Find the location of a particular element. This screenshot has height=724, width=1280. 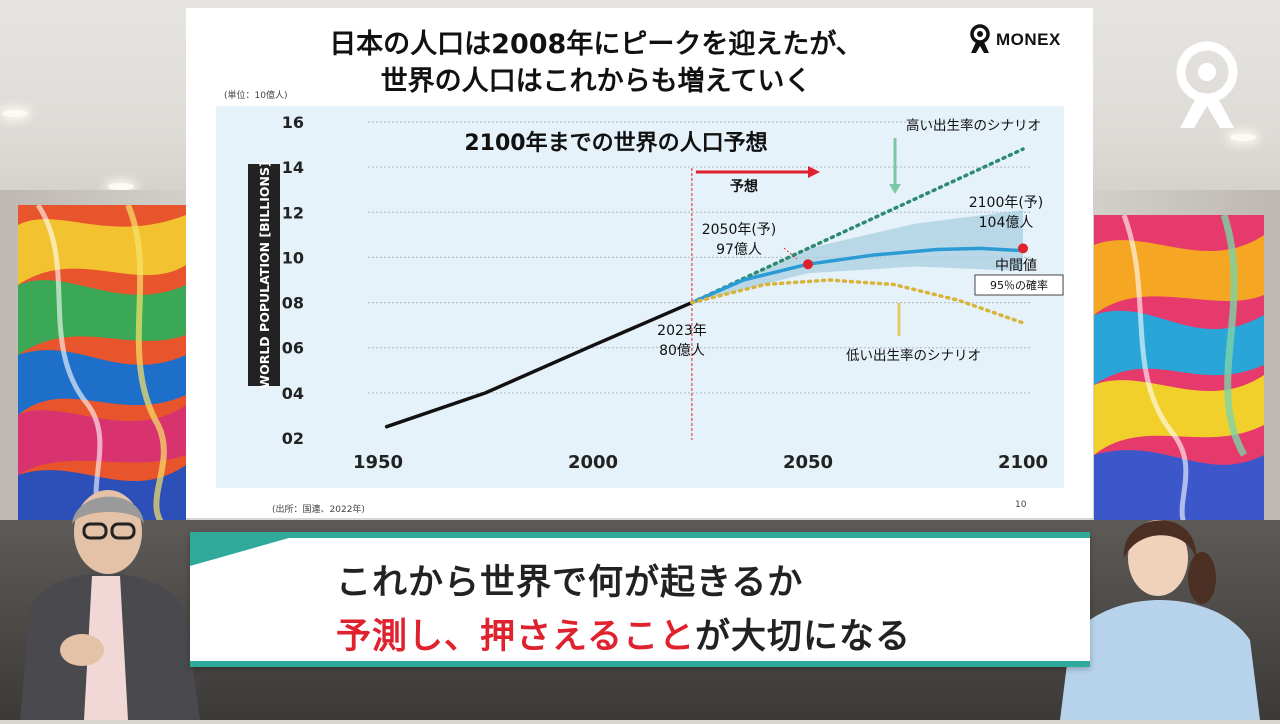

y-tick-label: 16 is located at coordinates (293, 122).